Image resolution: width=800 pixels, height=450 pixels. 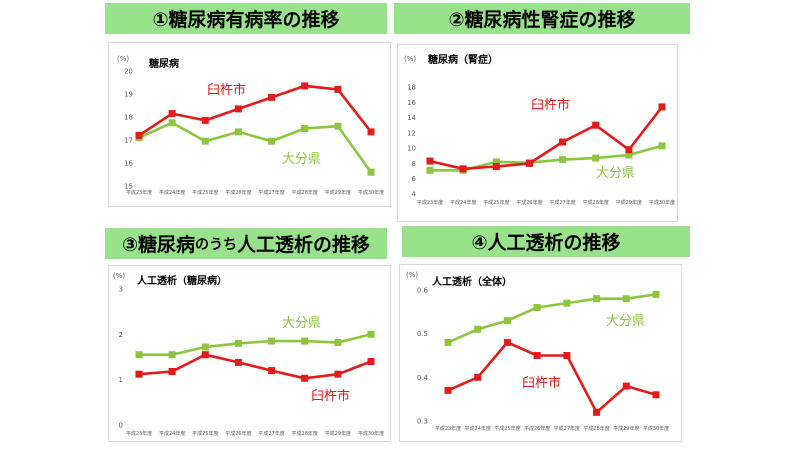 I want to click on y-tick-label: 16, so click(x=411, y=103).